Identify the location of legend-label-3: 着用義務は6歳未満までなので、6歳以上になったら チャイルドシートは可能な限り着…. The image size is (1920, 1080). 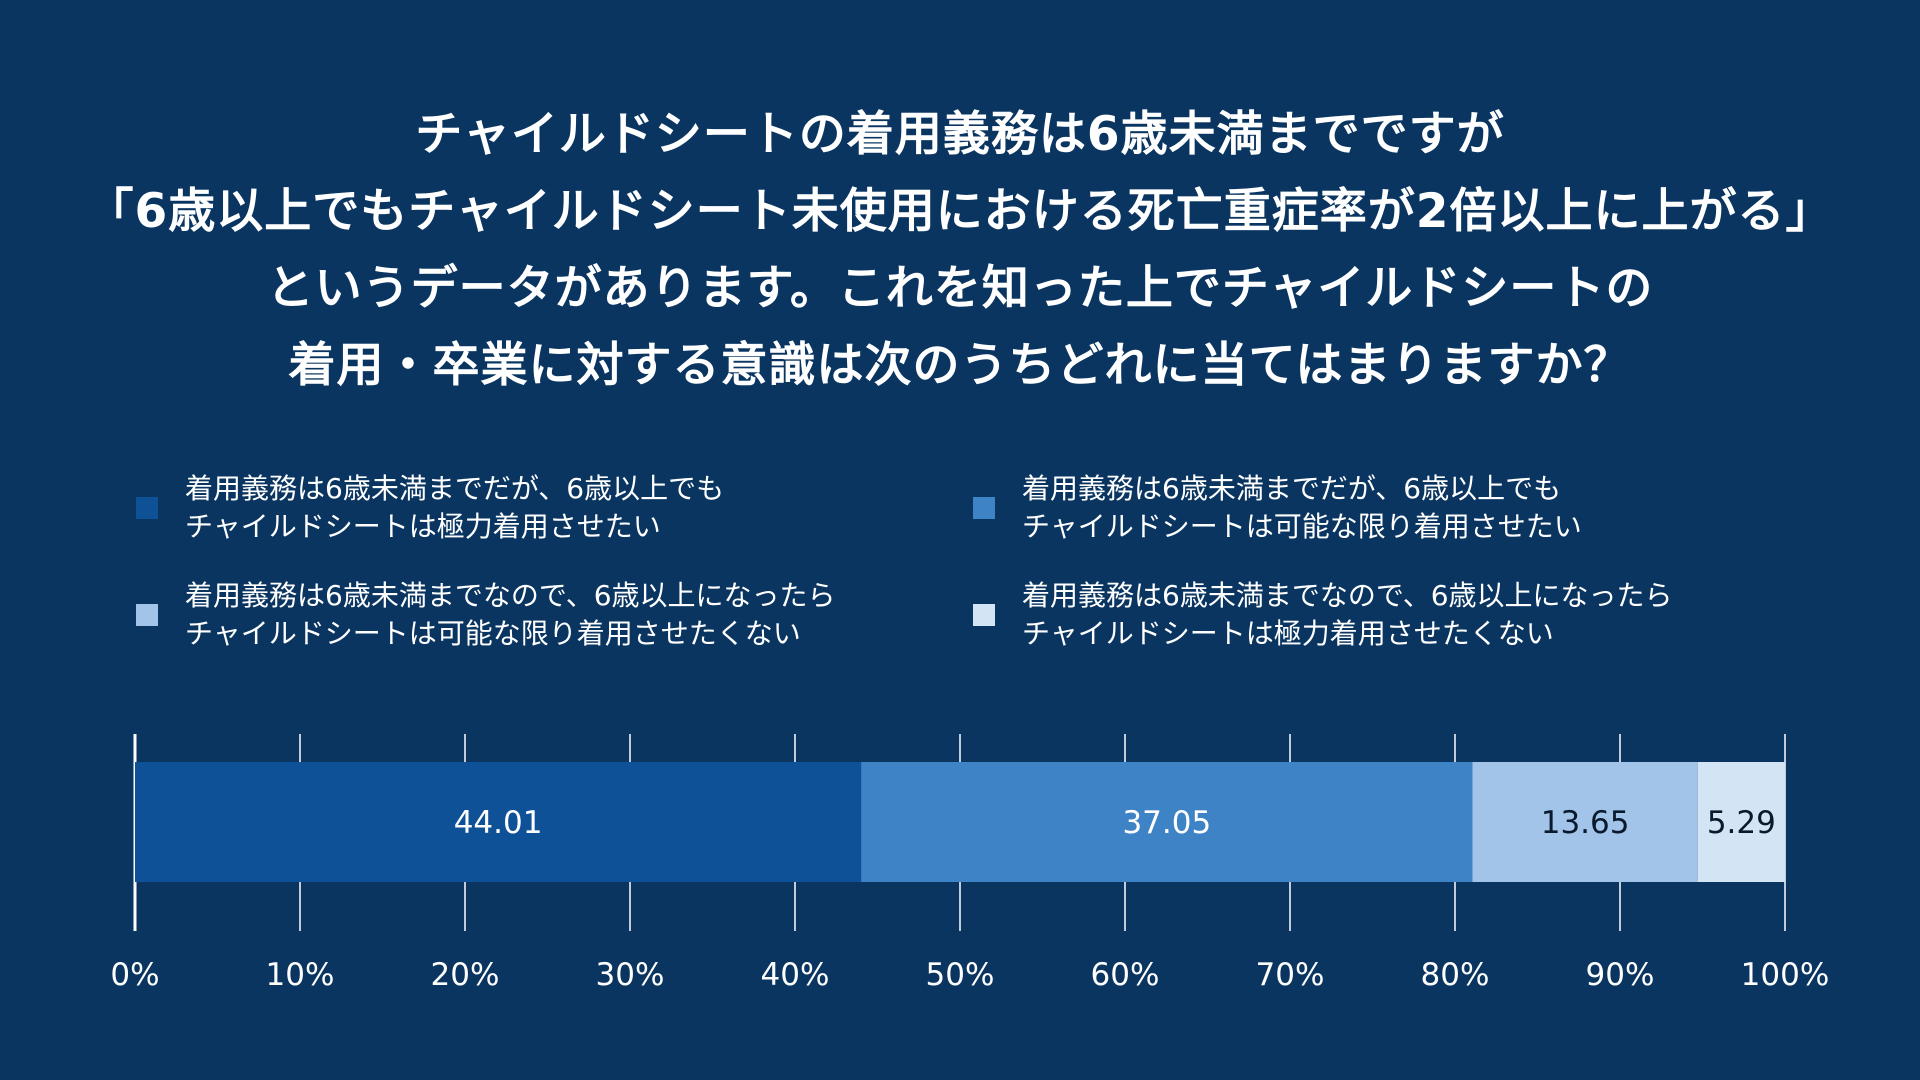
(510, 615).